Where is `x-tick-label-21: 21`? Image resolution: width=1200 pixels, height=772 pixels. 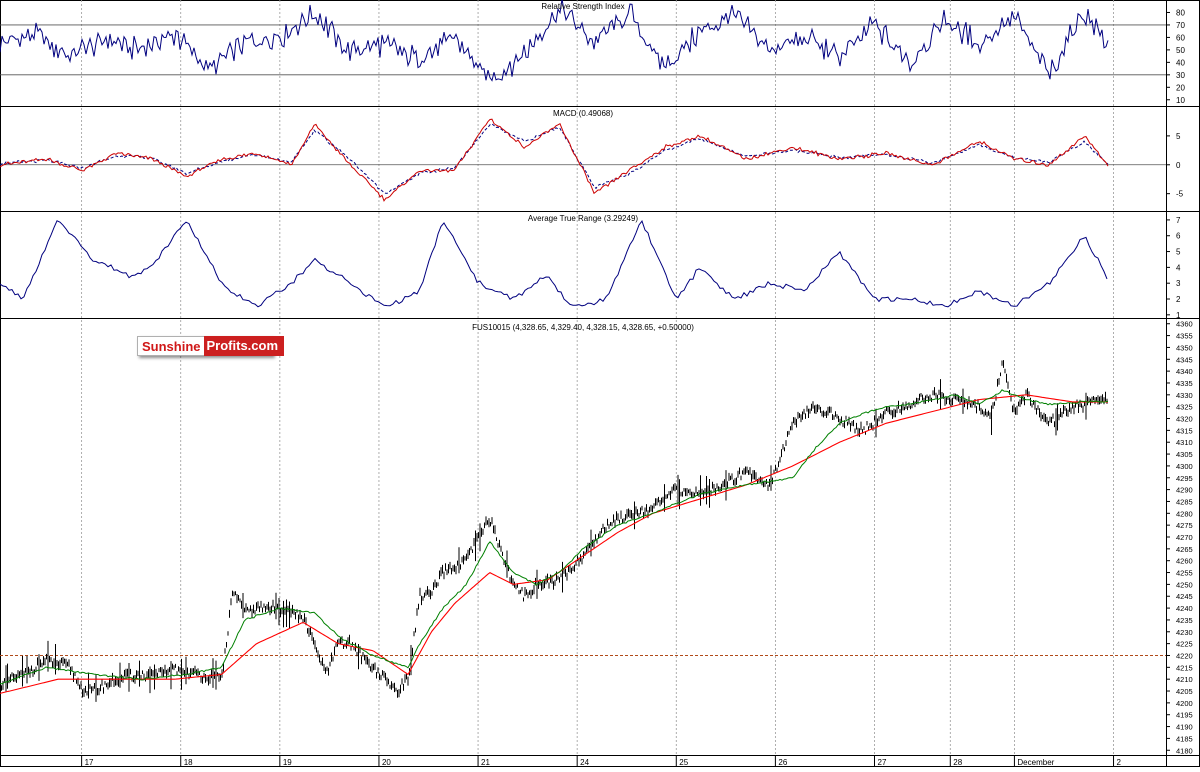 x-tick-label-21: 21 is located at coordinates (485, 762).